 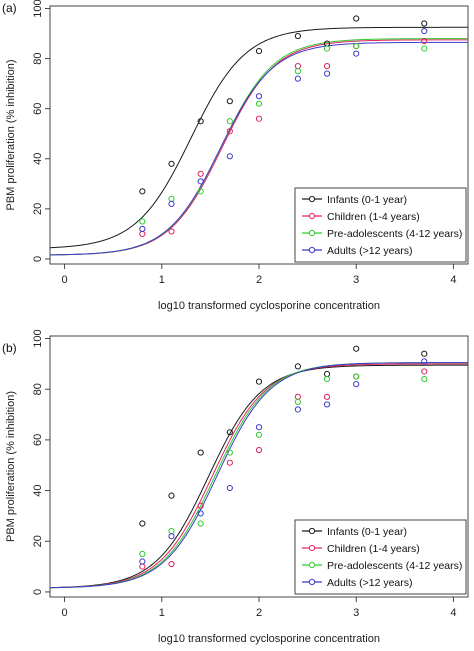 I want to click on x-tick-label: 4, so click(x=453, y=280).